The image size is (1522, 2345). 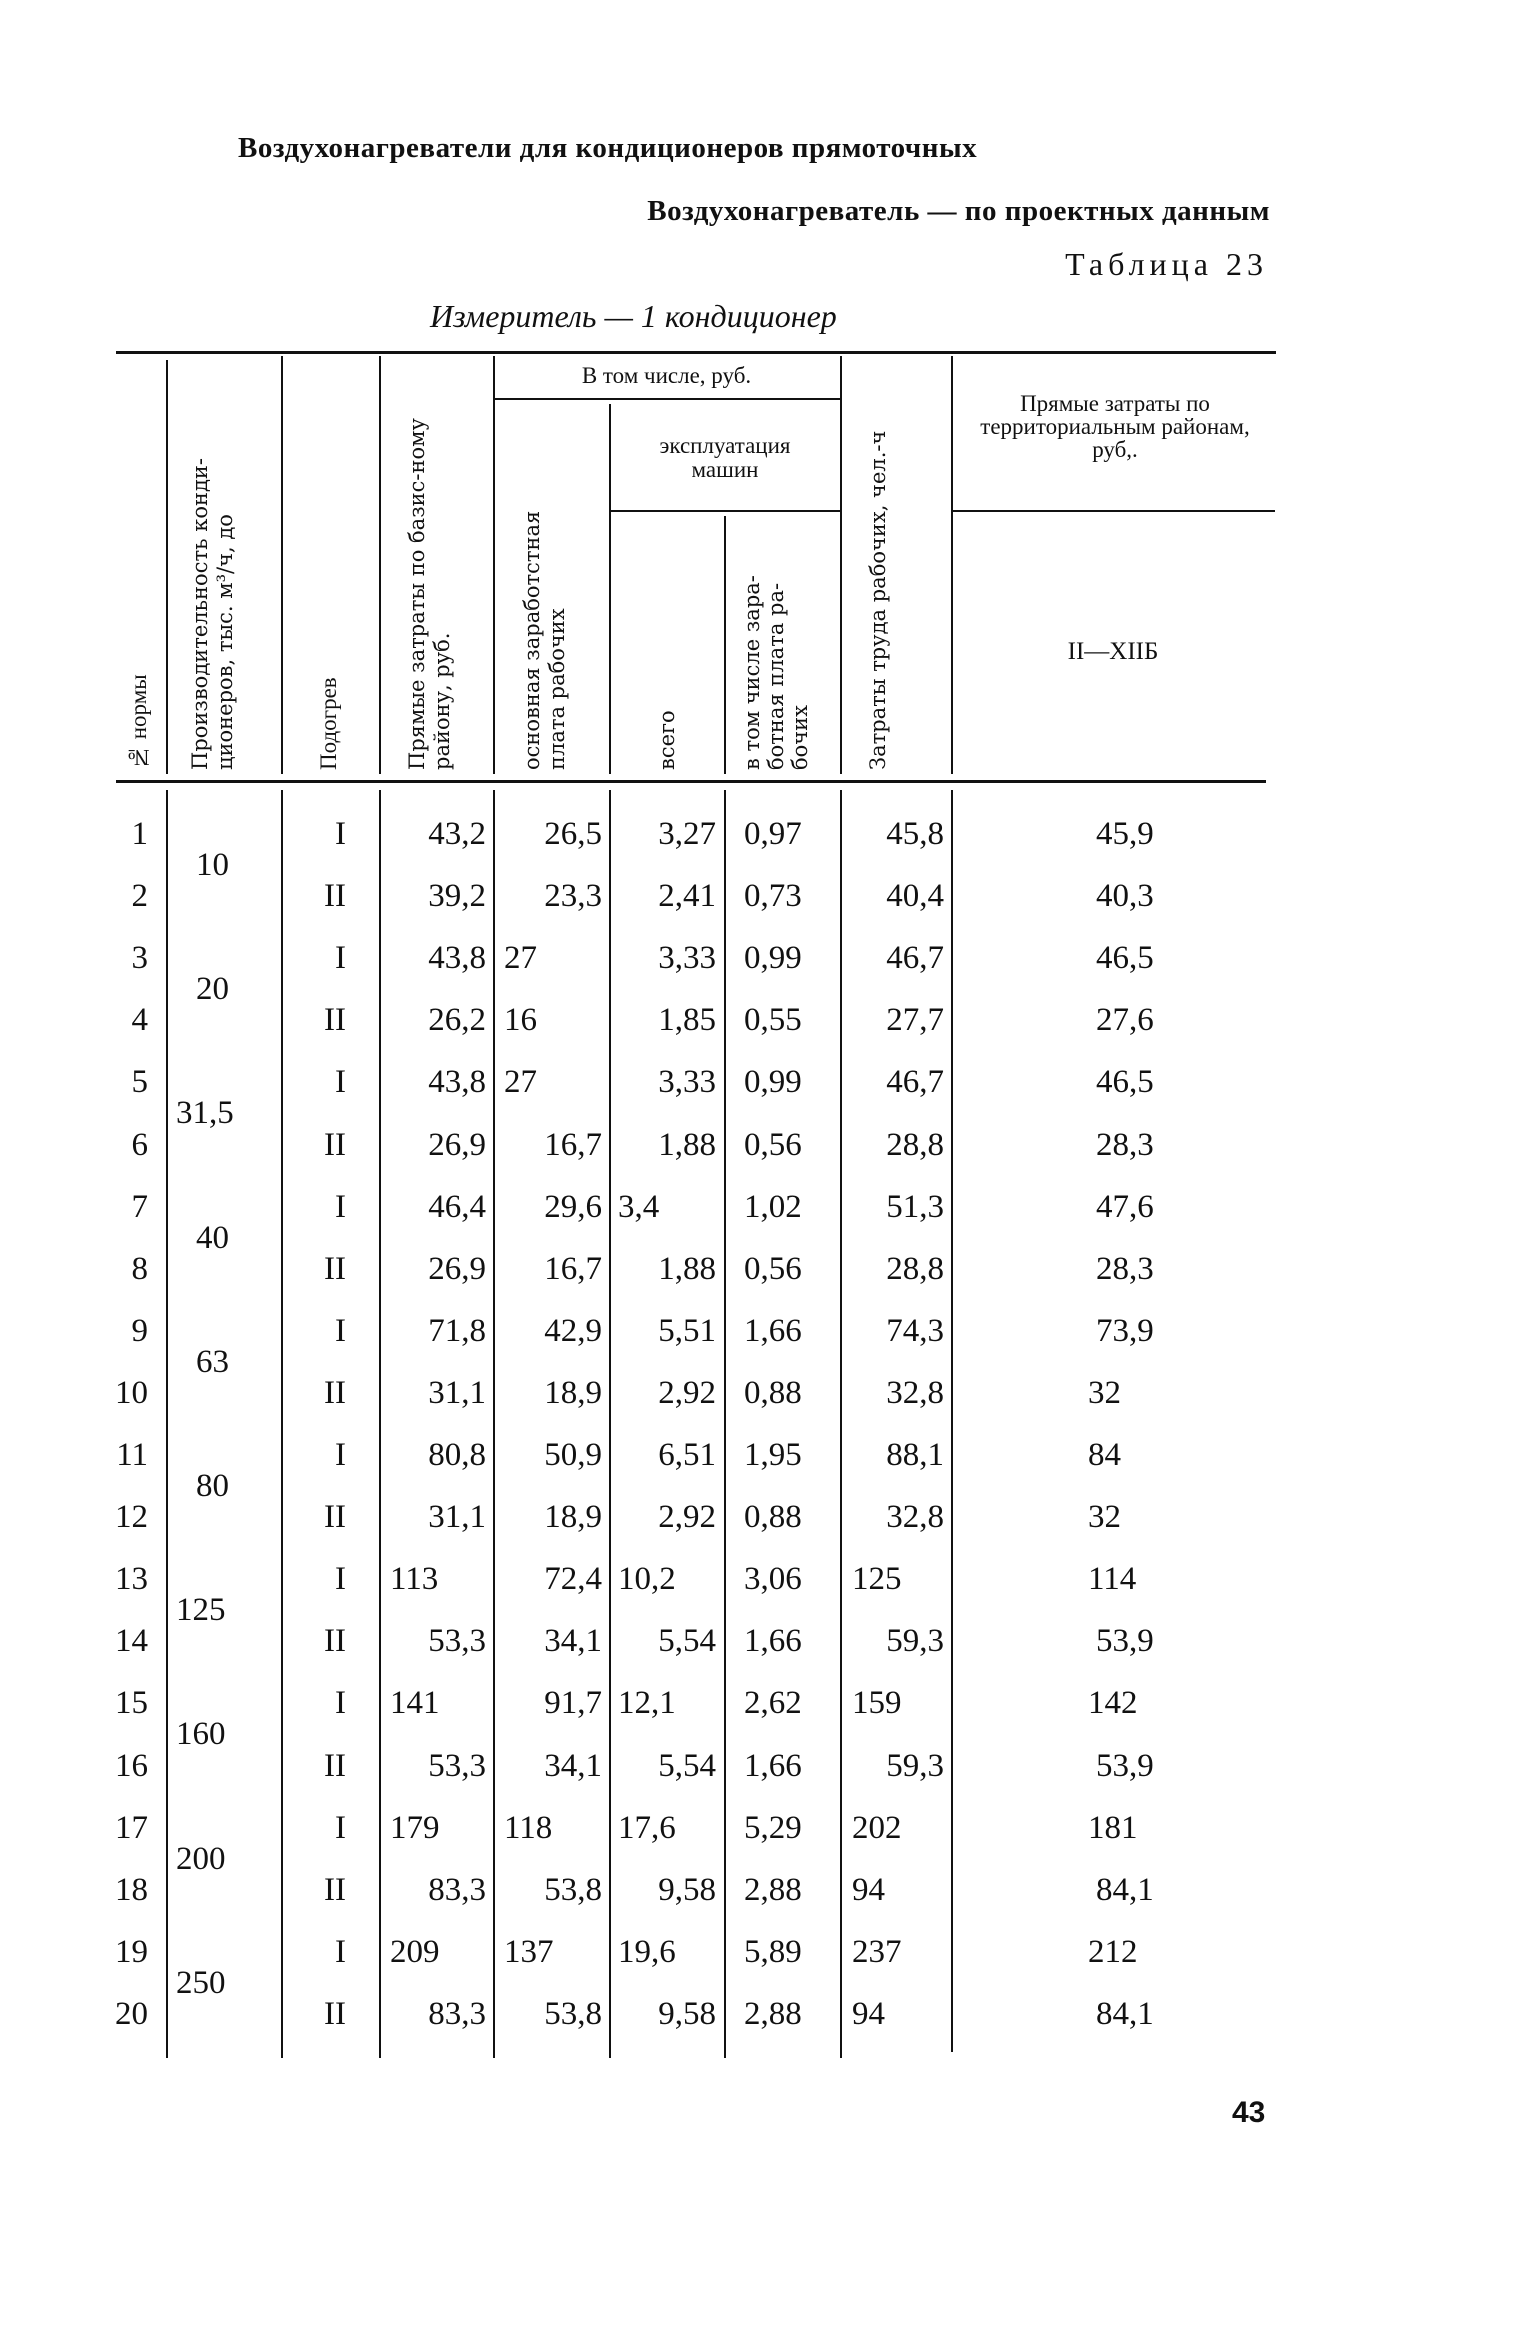 What do you see at coordinates (773, 1020) in the screenshot?
I see `machine-wages-value: 0,55` at bounding box center [773, 1020].